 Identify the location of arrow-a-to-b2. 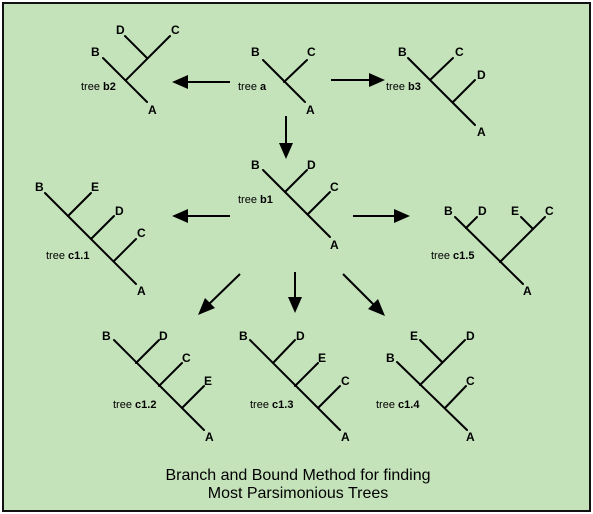
(201, 82).